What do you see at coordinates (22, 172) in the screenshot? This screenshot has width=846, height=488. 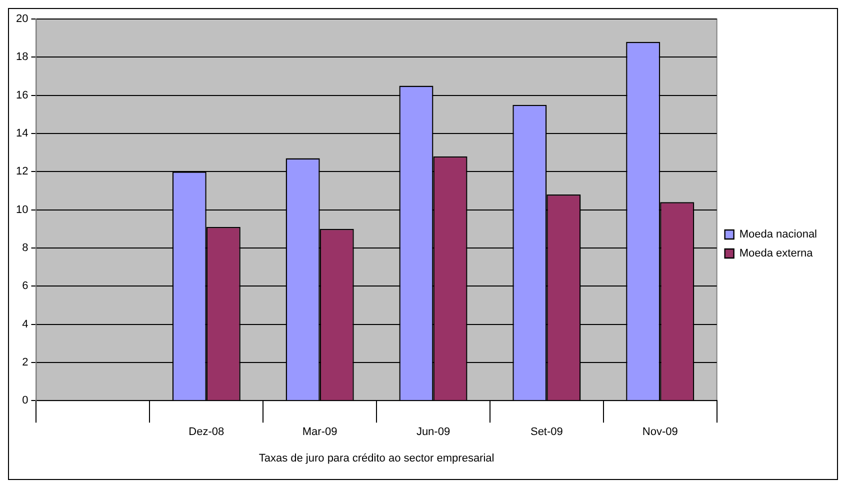 I see `y-tick-label: 12` at bounding box center [22, 172].